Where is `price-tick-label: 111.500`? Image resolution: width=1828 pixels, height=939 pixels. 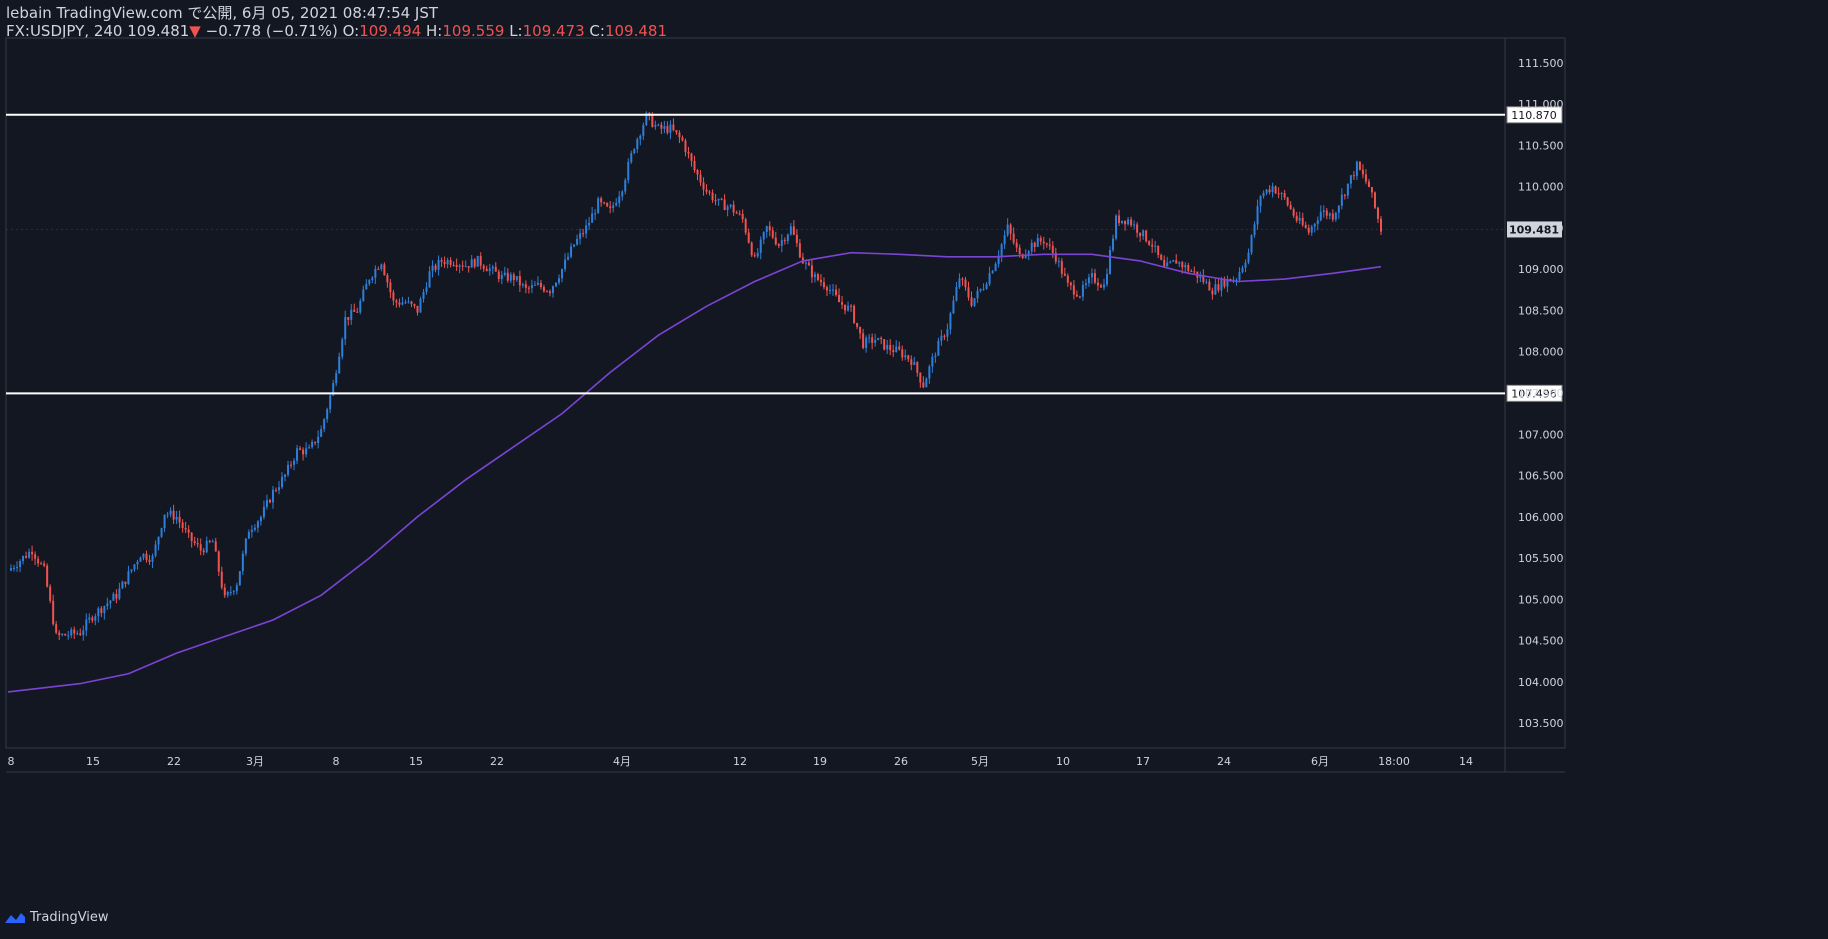 price-tick-label: 111.500 is located at coordinates (1541, 63).